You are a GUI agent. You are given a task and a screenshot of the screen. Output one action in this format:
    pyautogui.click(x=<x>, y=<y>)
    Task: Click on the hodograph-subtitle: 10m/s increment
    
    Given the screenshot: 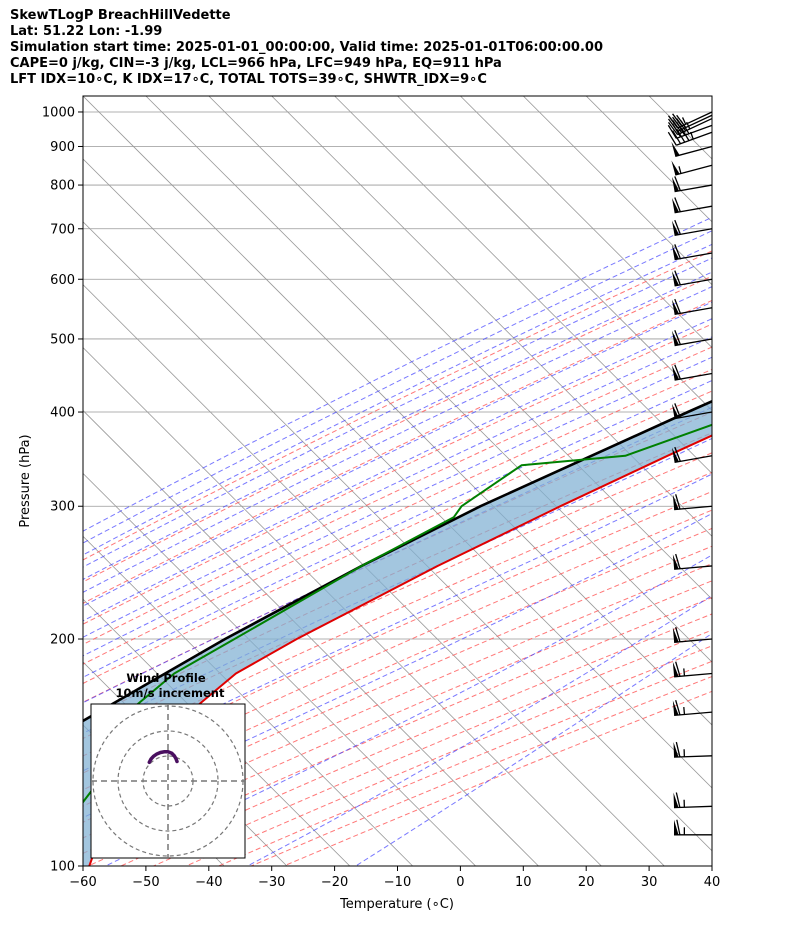 What is the action you would take?
    pyautogui.click(x=170, y=693)
    